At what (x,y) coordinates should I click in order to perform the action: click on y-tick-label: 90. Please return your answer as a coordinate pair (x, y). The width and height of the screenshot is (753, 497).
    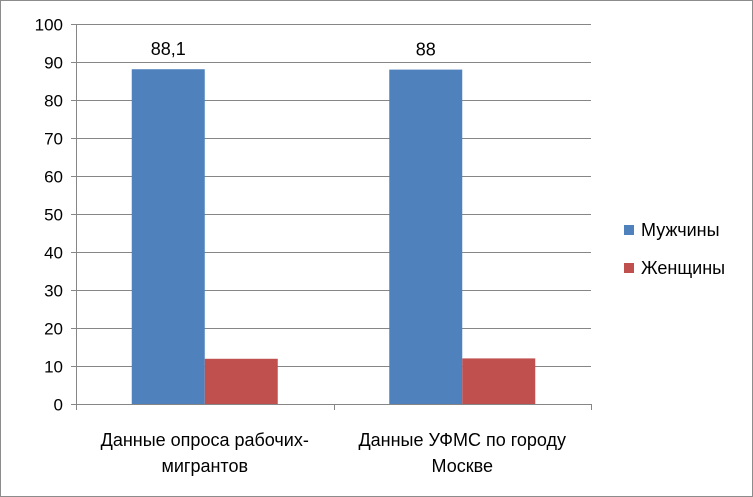
    Looking at the image, I should click on (53, 63).